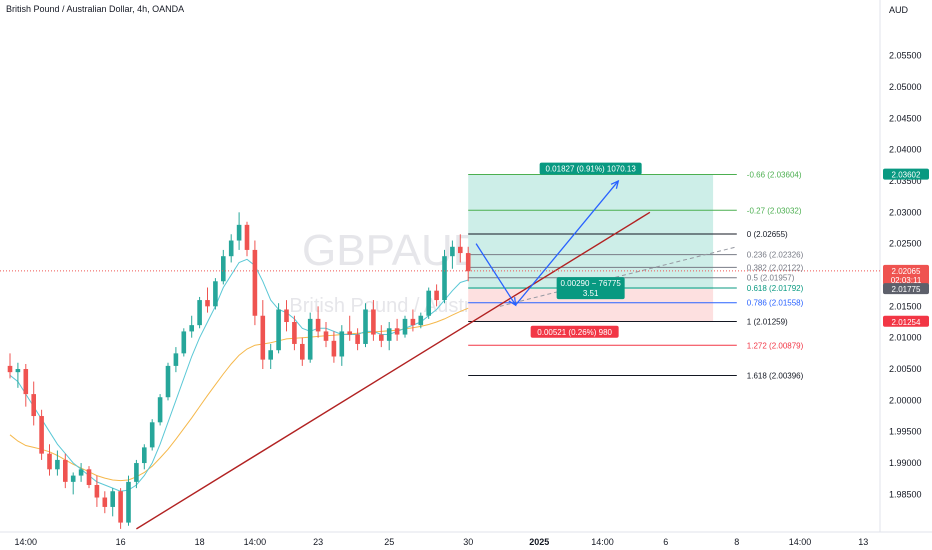 Image resolution: width=932 pixels, height=550 pixels. I want to click on price-tick-label: 1.98500, so click(905, 494).